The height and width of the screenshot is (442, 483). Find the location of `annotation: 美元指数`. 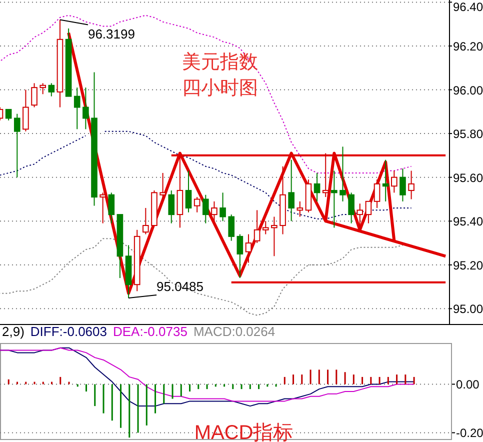

annotation: 美元指数 is located at coordinates (220, 62).